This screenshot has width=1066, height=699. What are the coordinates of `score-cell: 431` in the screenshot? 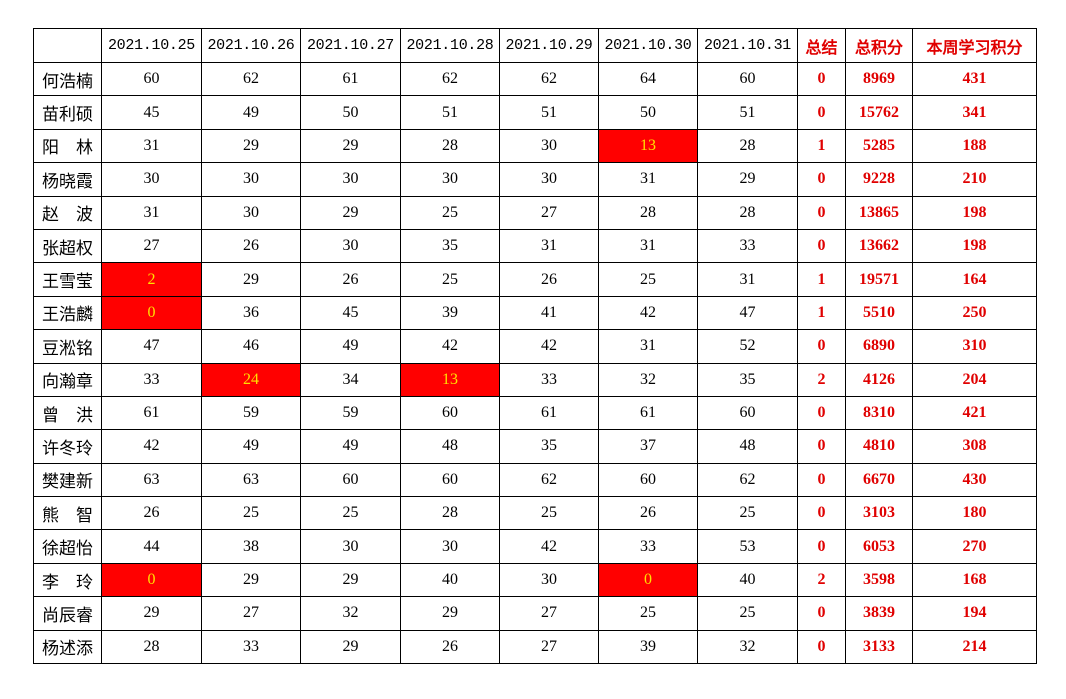 It's located at (974, 79).